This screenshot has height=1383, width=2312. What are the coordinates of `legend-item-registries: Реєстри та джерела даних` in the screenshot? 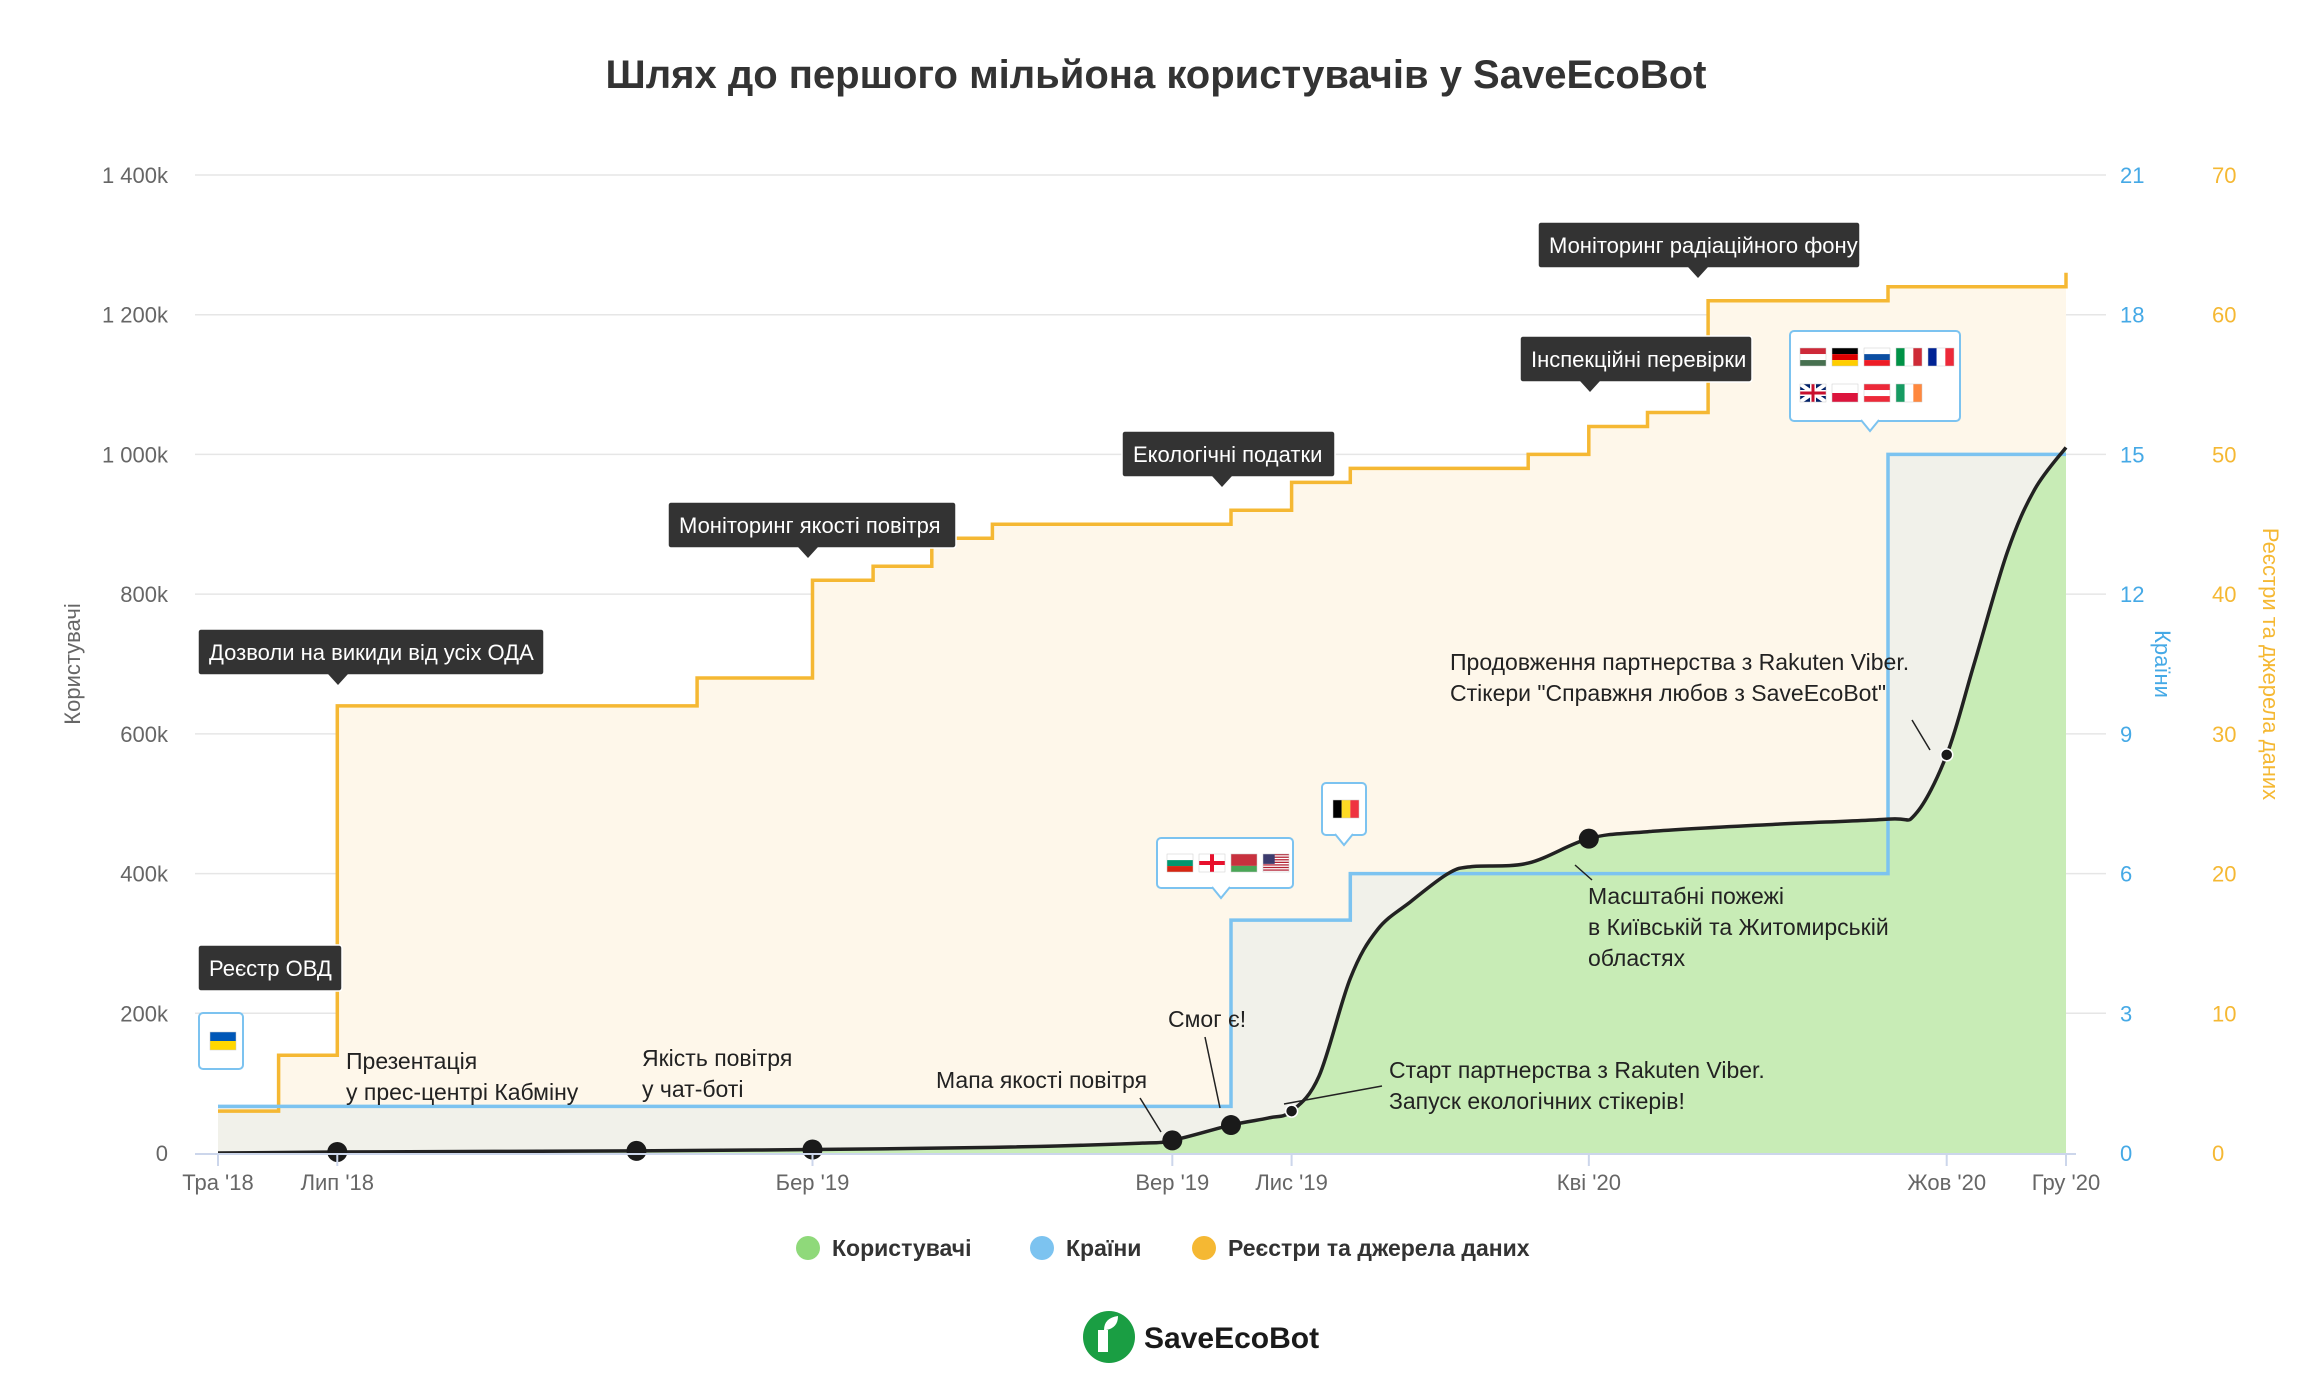 It's located at (1361, 1248).